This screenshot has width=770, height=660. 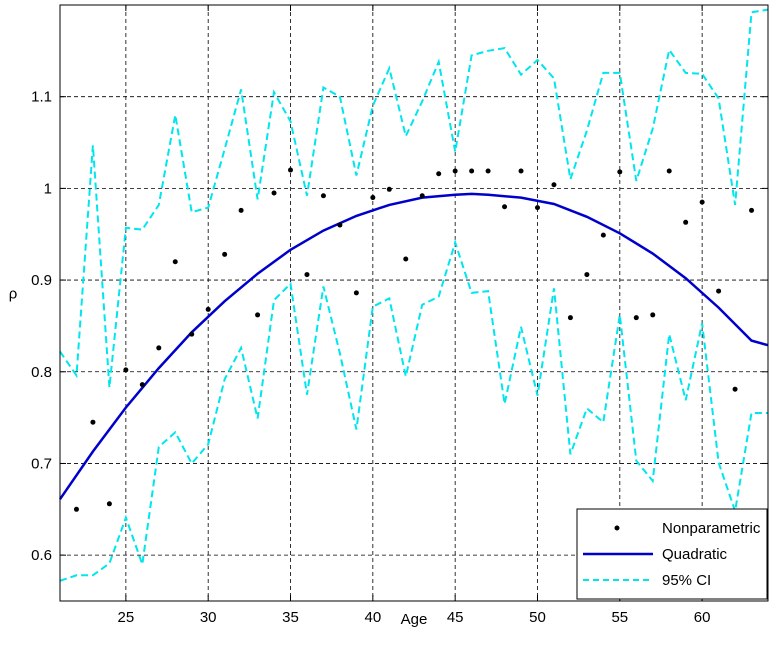 I want to click on legend-label-quadratic: Quadratic, so click(x=695, y=554).